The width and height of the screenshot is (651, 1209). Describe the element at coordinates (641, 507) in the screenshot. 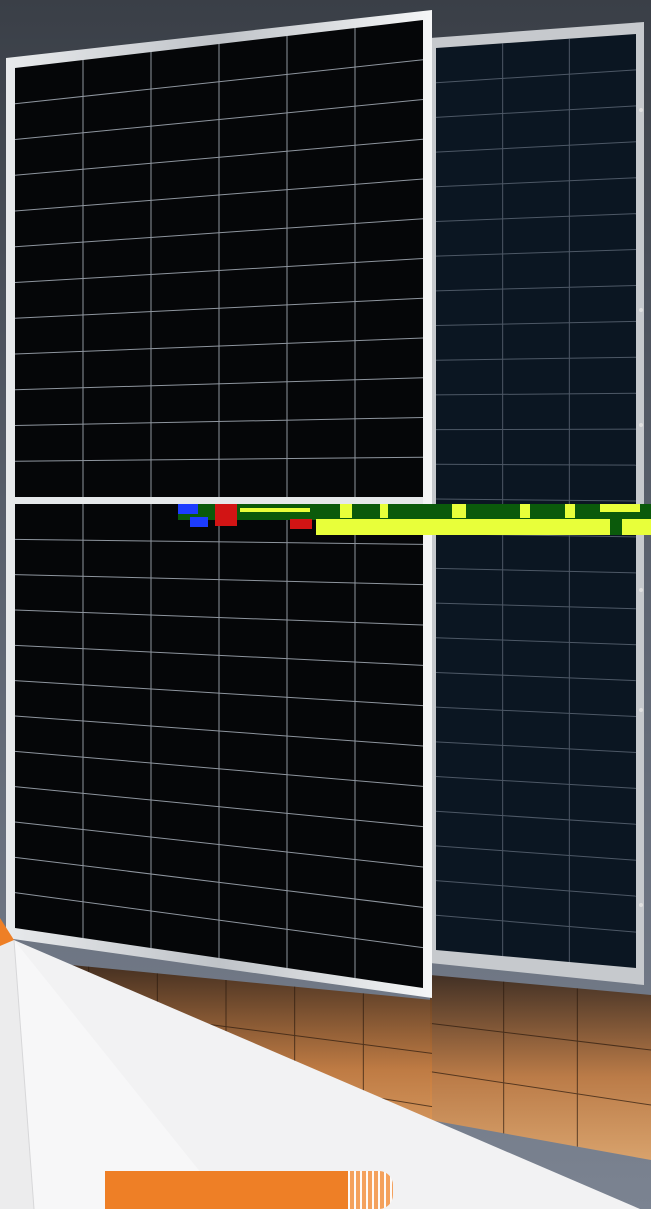

I see `back-panel-bolts` at that location.